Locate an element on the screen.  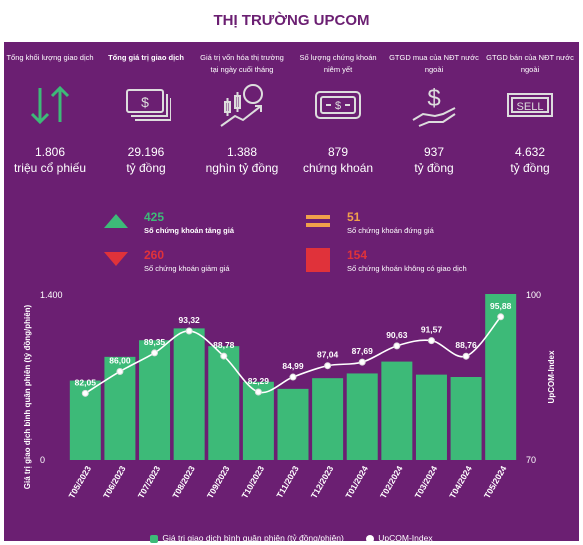
count-value: 154 is located at coordinates (357, 255).